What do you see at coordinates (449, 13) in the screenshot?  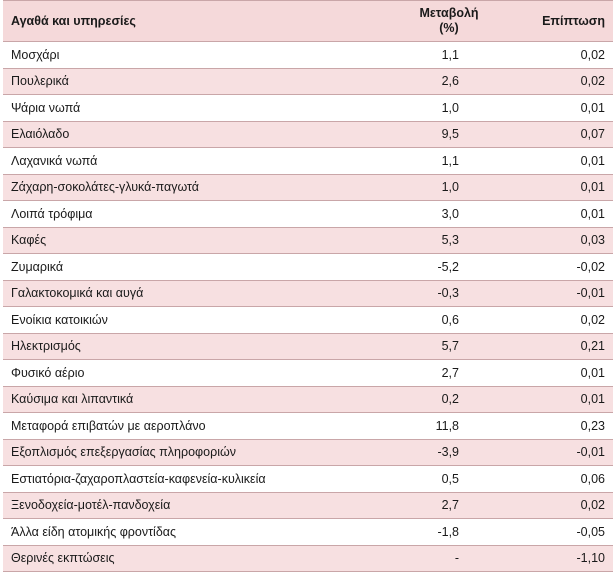 I see `header-change-line1: Μεταβολή` at bounding box center [449, 13].